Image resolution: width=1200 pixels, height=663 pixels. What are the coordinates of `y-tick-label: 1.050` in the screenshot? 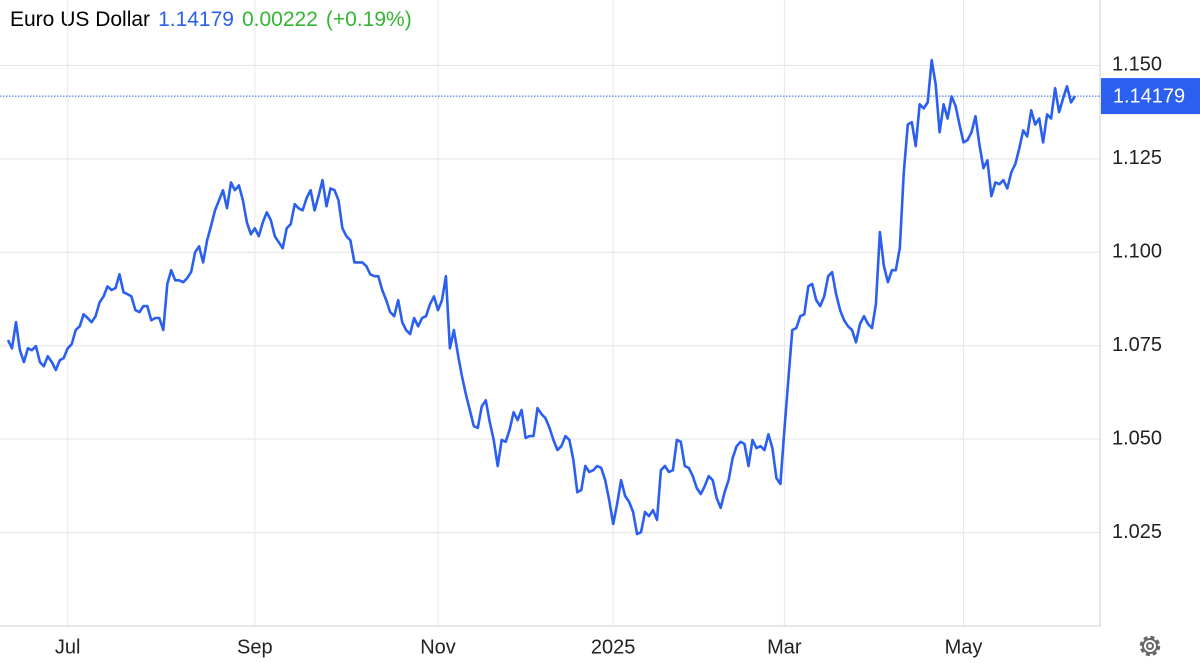 It's located at (1137, 438).